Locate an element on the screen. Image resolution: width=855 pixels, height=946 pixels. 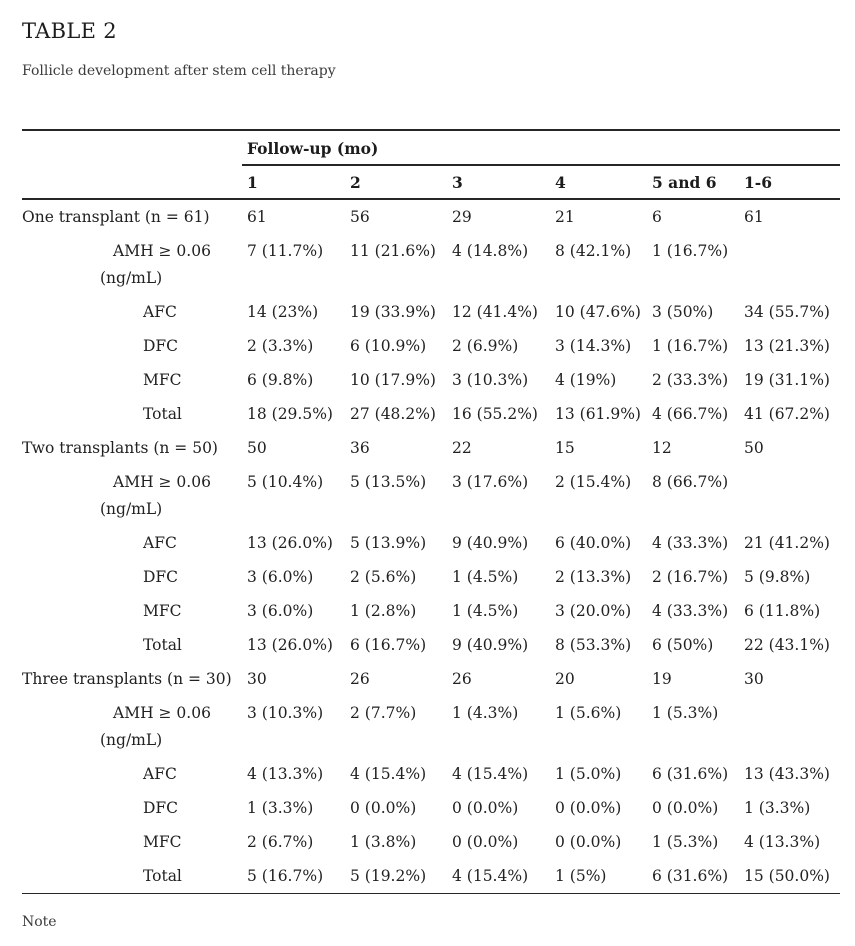
column-header-5: 5 and 6 is located at coordinates (693, 182).